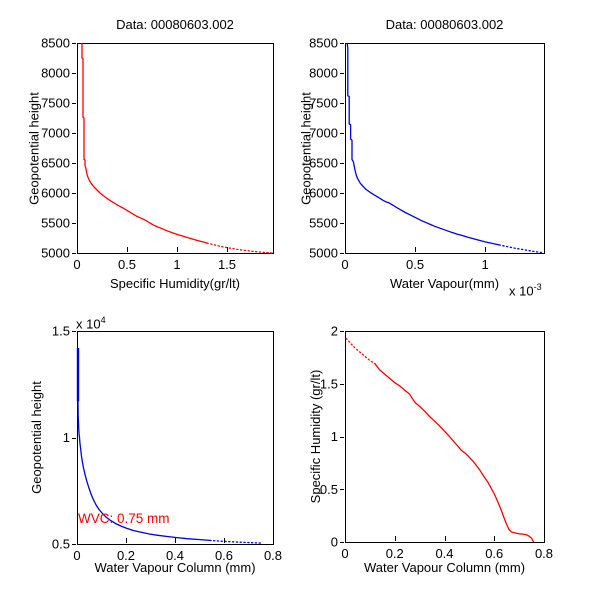 This screenshot has width=600, height=610. What do you see at coordinates (36, 437) in the screenshot?
I see `subplot3-ylabel: Geopotential height` at bounding box center [36, 437].